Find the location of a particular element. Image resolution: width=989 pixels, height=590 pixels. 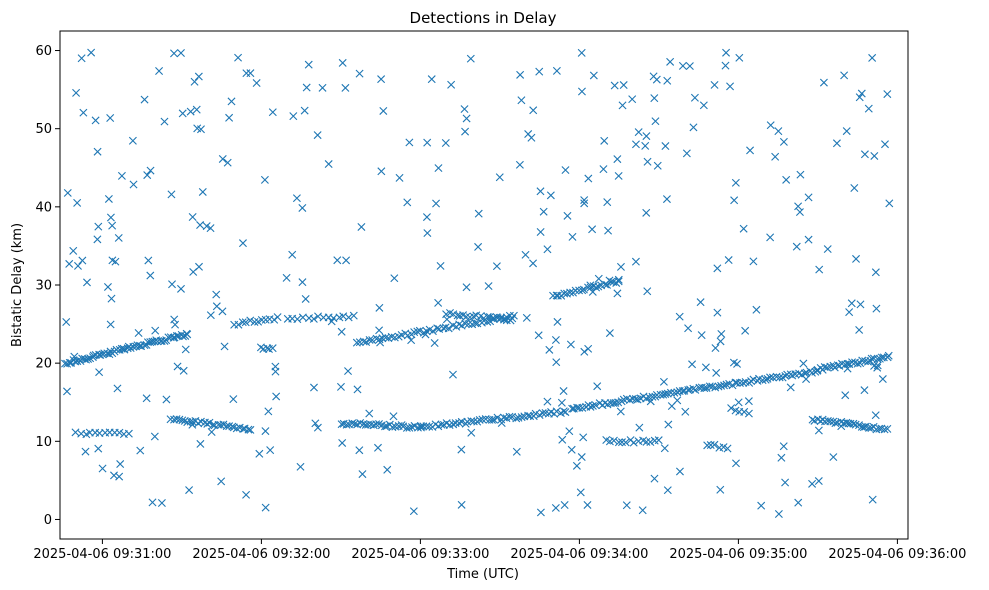

x-tick-label: 2025-04-06 09:35:00 is located at coordinates (738, 554).